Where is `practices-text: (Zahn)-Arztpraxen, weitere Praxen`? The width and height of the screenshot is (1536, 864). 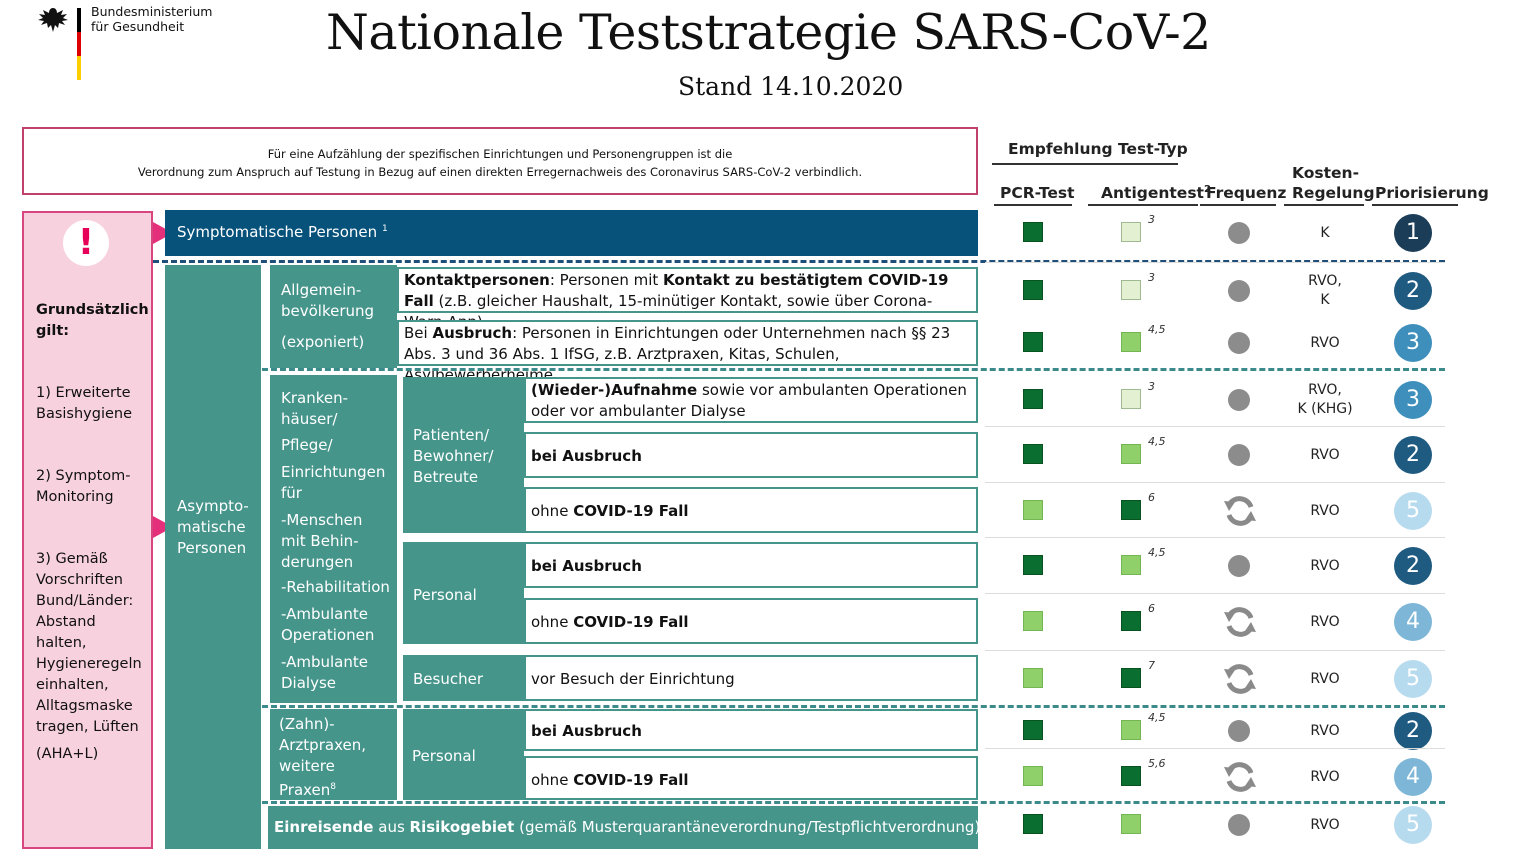 practices-text: (Zahn)-Arztpraxen, weitere Praxen is located at coordinates (322, 757).